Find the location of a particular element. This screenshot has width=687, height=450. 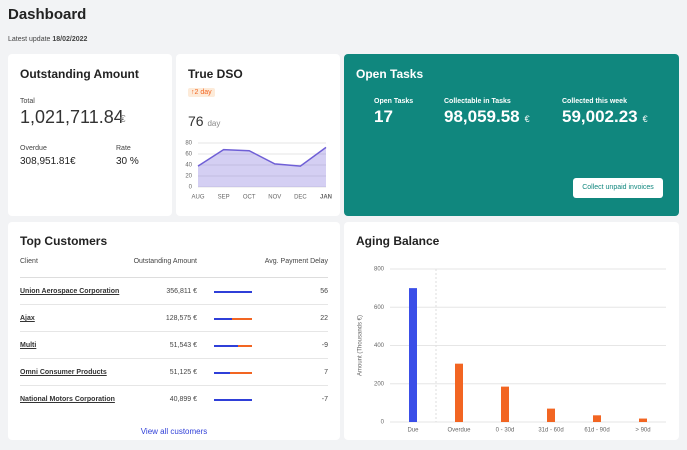

client-name: Omni Consumer Products is located at coordinates (63, 372).